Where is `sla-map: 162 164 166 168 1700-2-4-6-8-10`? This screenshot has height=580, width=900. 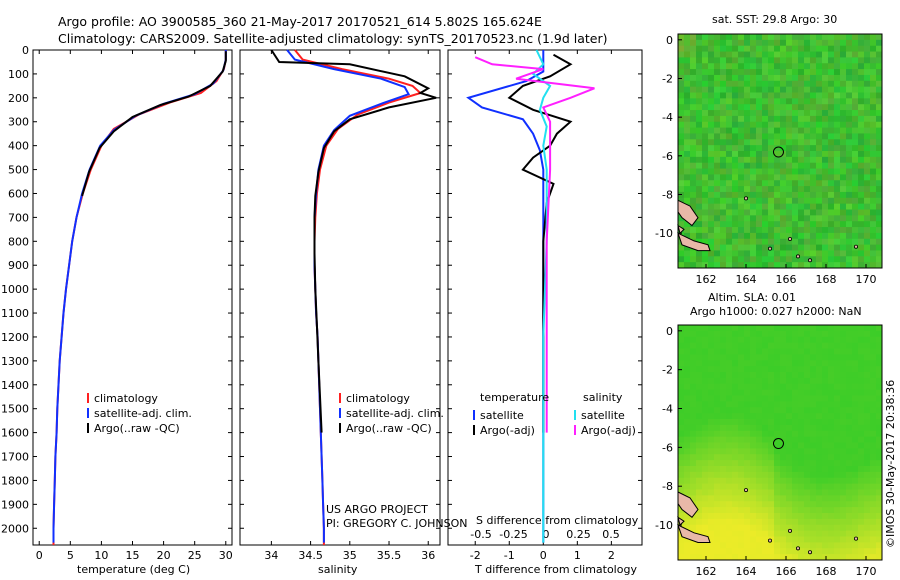 sla-map: 162 164 166 168 1700-2-4-6-8-10 is located at coordinates (769, 451).